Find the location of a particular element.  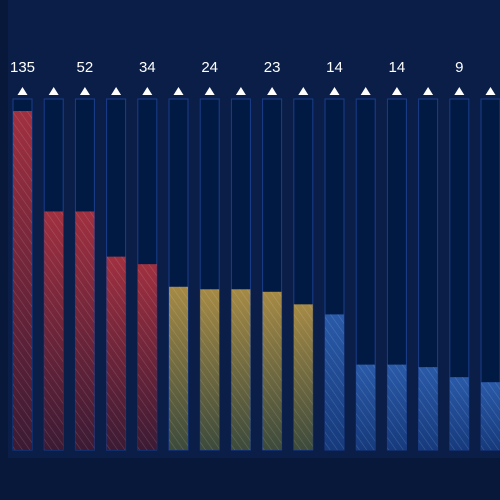

value-label: 23 is located at coordinates (272, 67).